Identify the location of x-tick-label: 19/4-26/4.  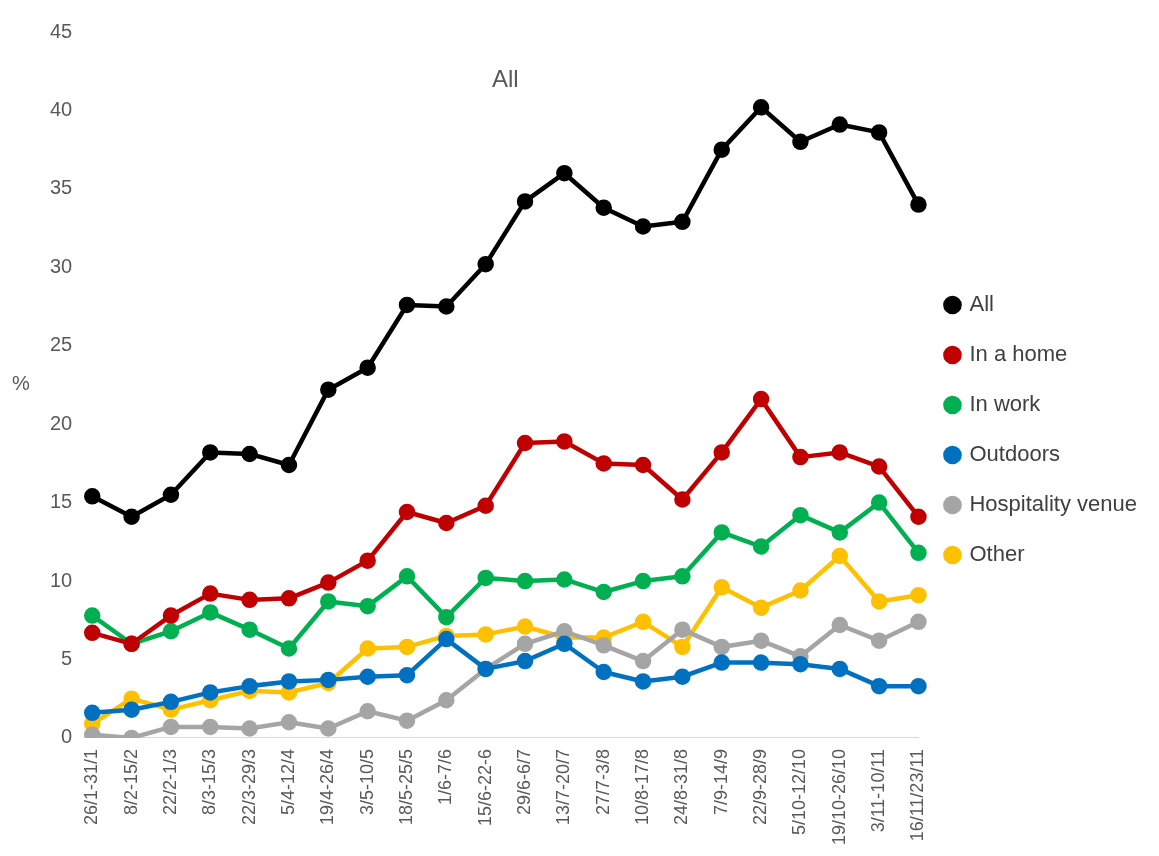
(327, 786).